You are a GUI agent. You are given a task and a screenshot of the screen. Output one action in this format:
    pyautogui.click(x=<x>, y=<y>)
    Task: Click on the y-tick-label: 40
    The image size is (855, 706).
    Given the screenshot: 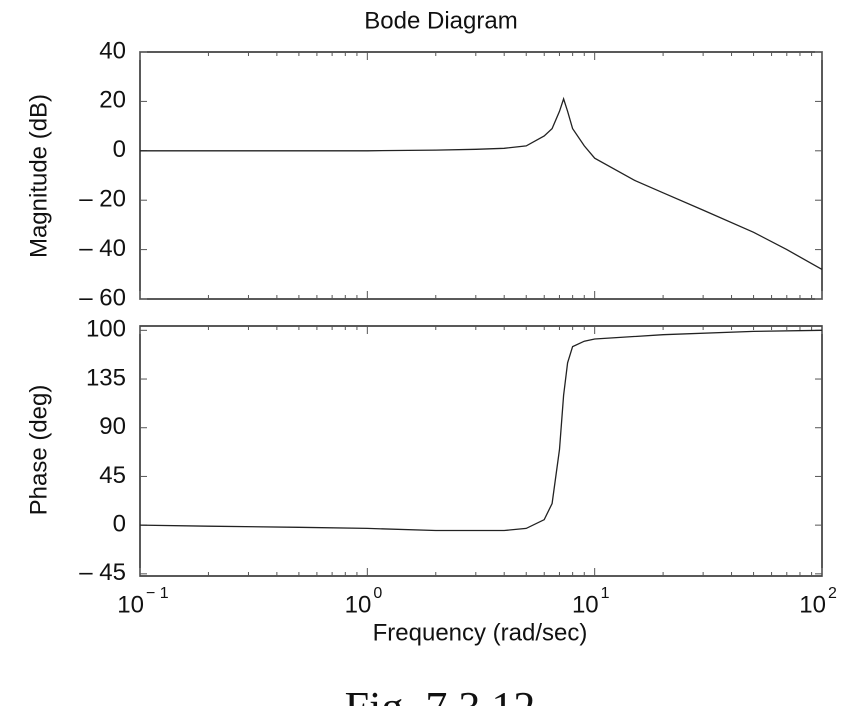 What is the action you would take?
    pyautogui.click(x=112, y=50)
    